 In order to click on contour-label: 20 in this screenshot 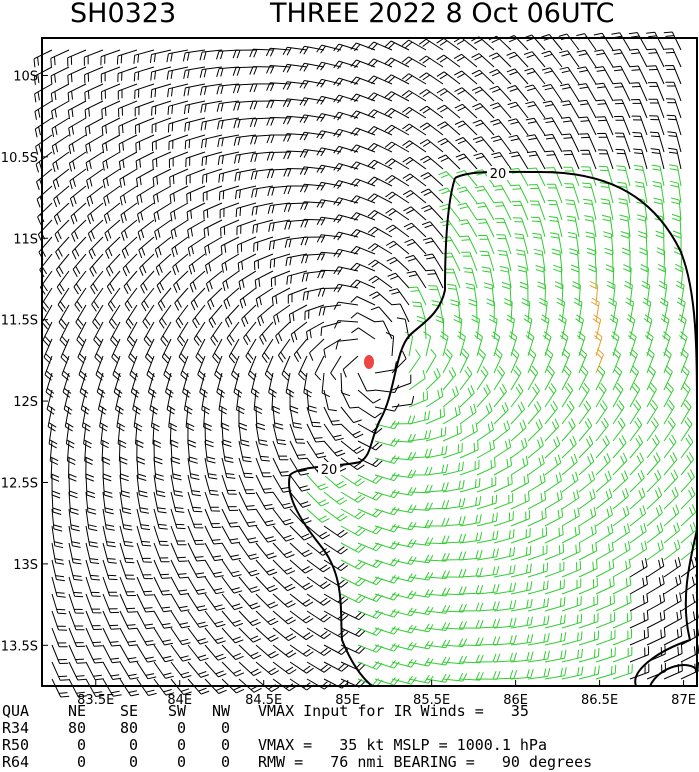, I will do `click(329, 470)`.